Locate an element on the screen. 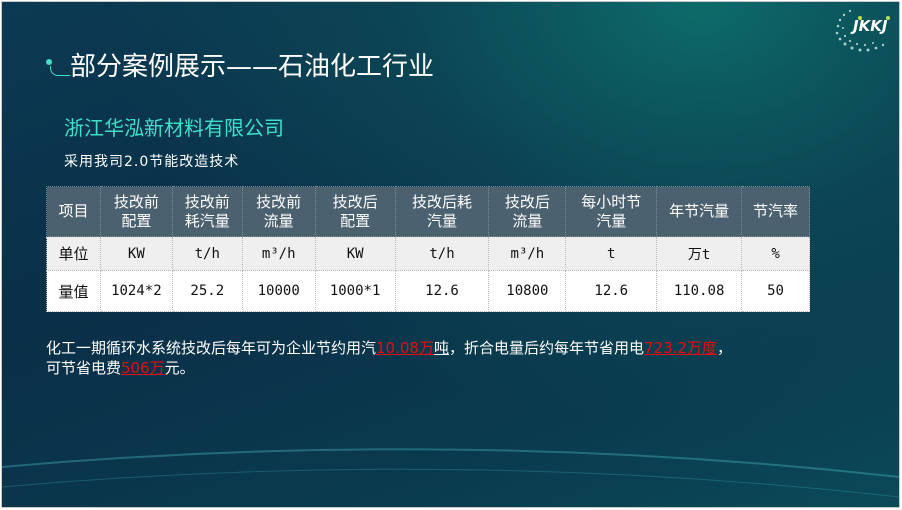 This screenshot has height=510, width=902. table-row-unit: 单位 KW t/h m³/h KW t/h m³/h t 万t% is located at coordinates (428, 253).